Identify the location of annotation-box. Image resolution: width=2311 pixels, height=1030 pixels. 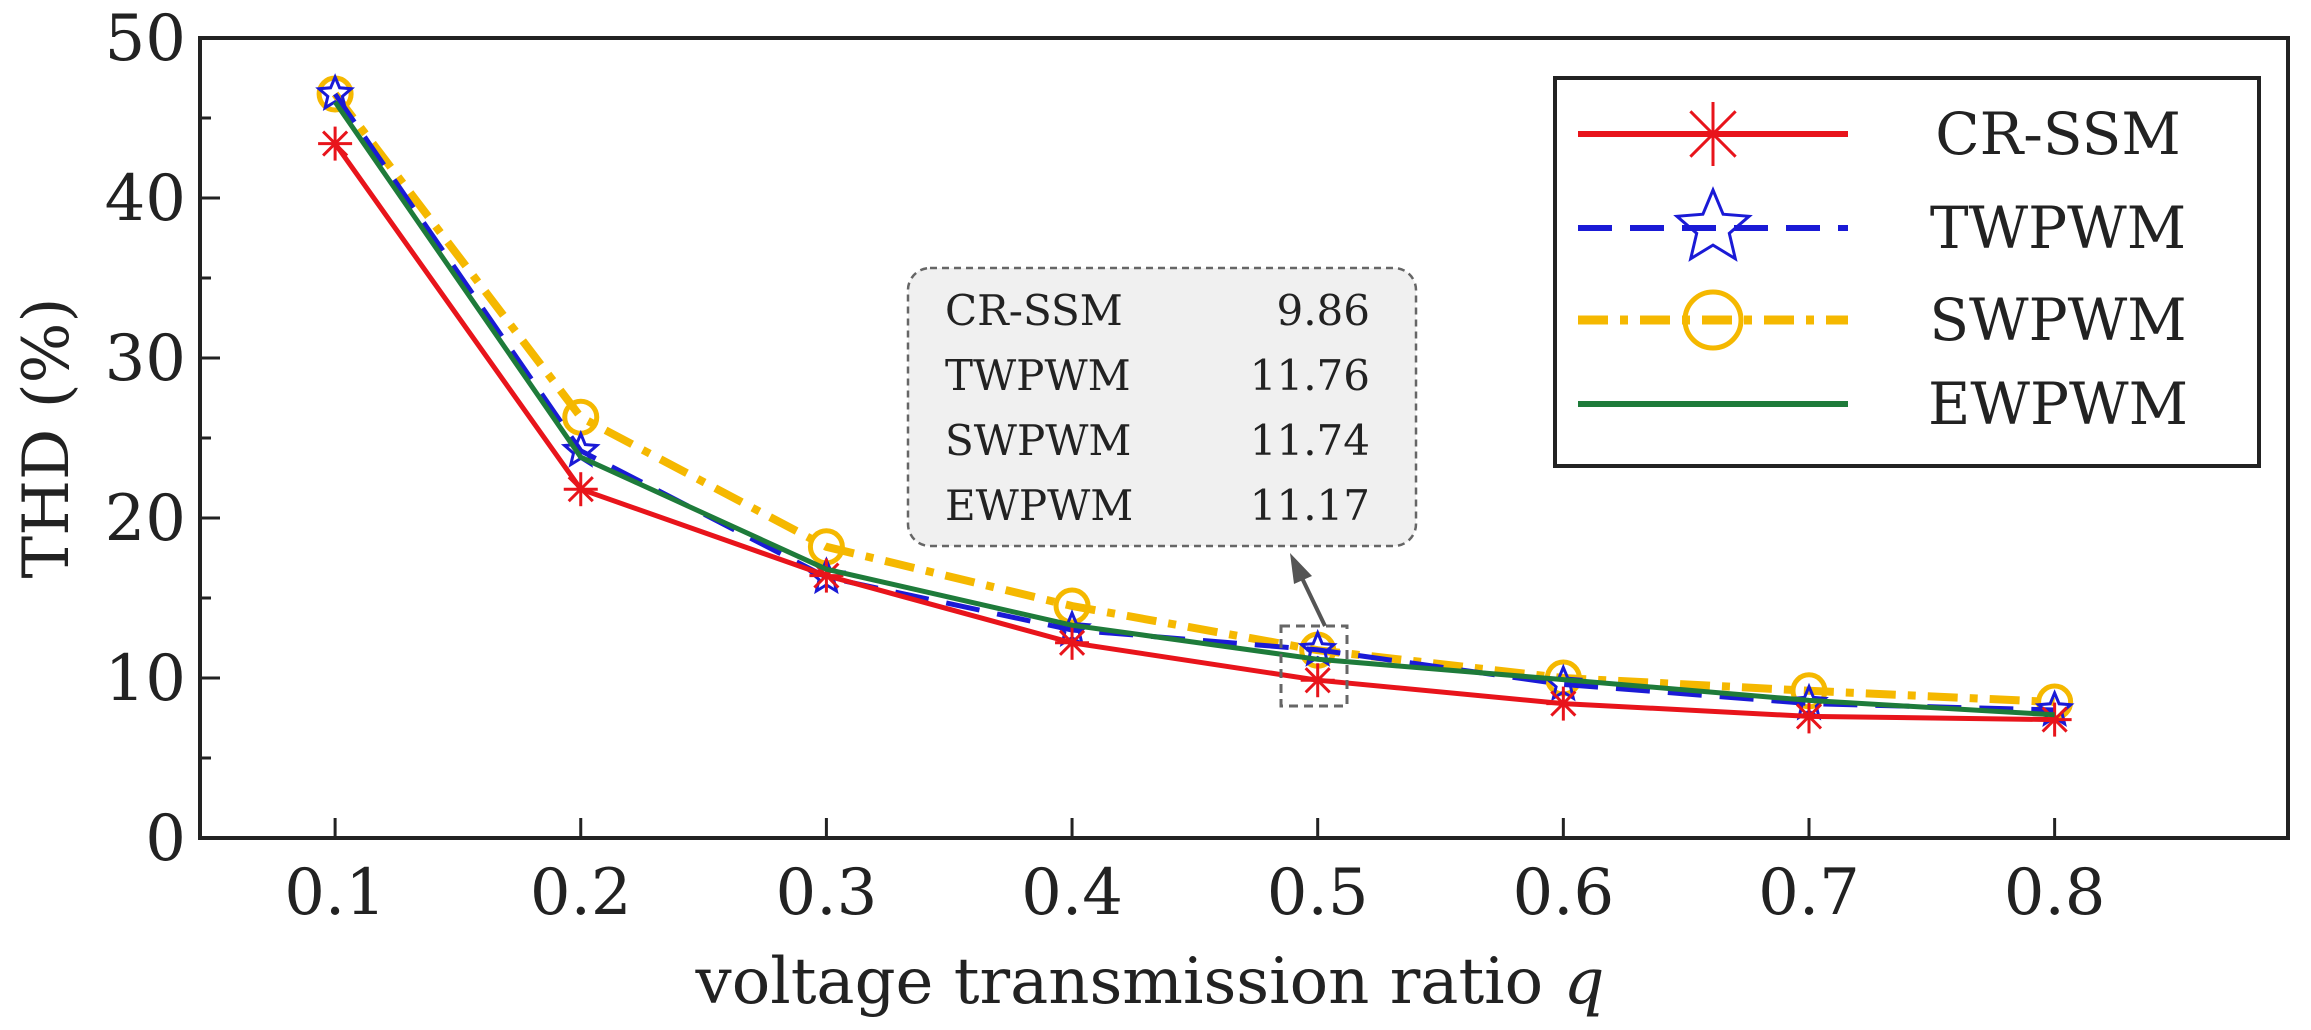
(1162, 407).